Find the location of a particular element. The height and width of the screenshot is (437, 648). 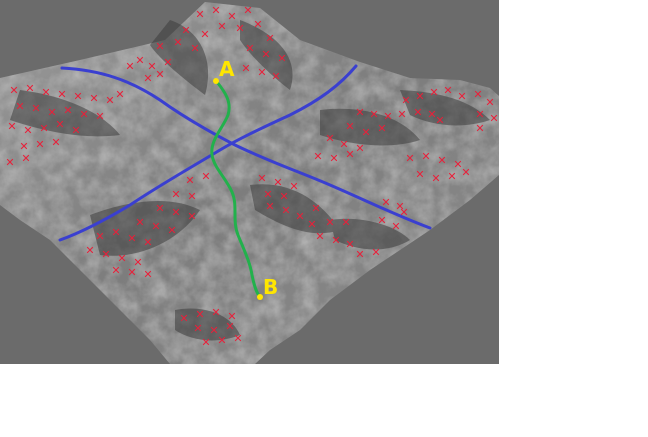

point-b-label: B is located at coordinates (270, 287).